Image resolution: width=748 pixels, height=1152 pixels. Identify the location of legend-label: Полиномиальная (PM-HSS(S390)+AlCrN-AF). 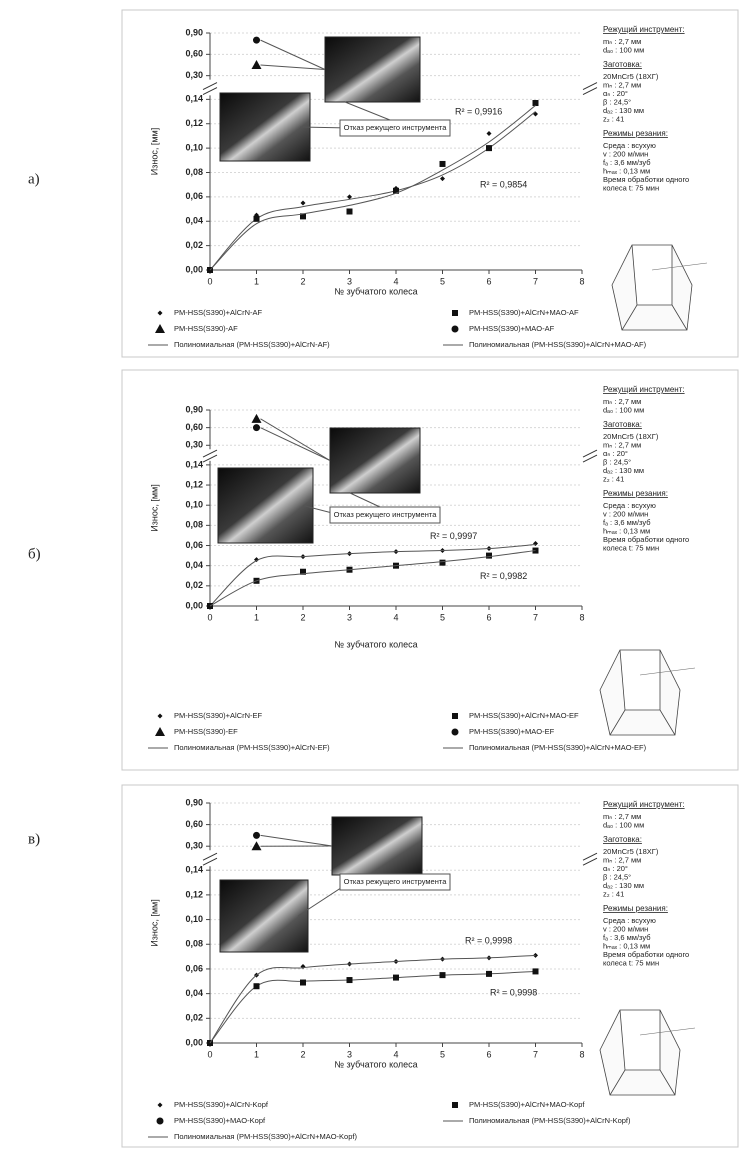
(252, 344).